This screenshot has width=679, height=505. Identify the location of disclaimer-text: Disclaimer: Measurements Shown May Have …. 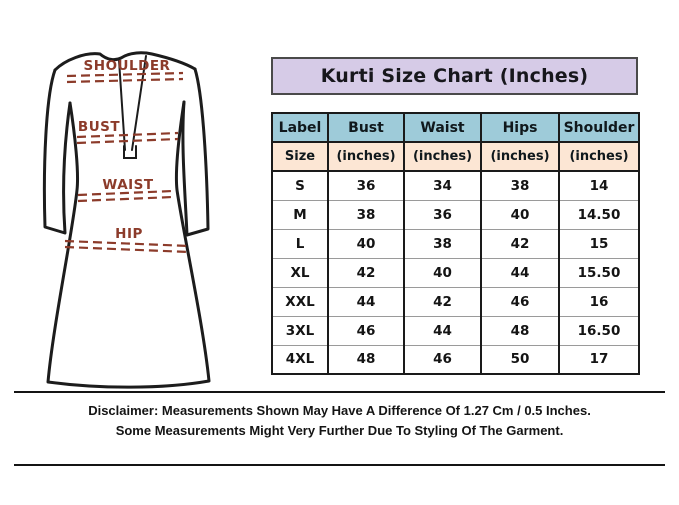
(339, 421).